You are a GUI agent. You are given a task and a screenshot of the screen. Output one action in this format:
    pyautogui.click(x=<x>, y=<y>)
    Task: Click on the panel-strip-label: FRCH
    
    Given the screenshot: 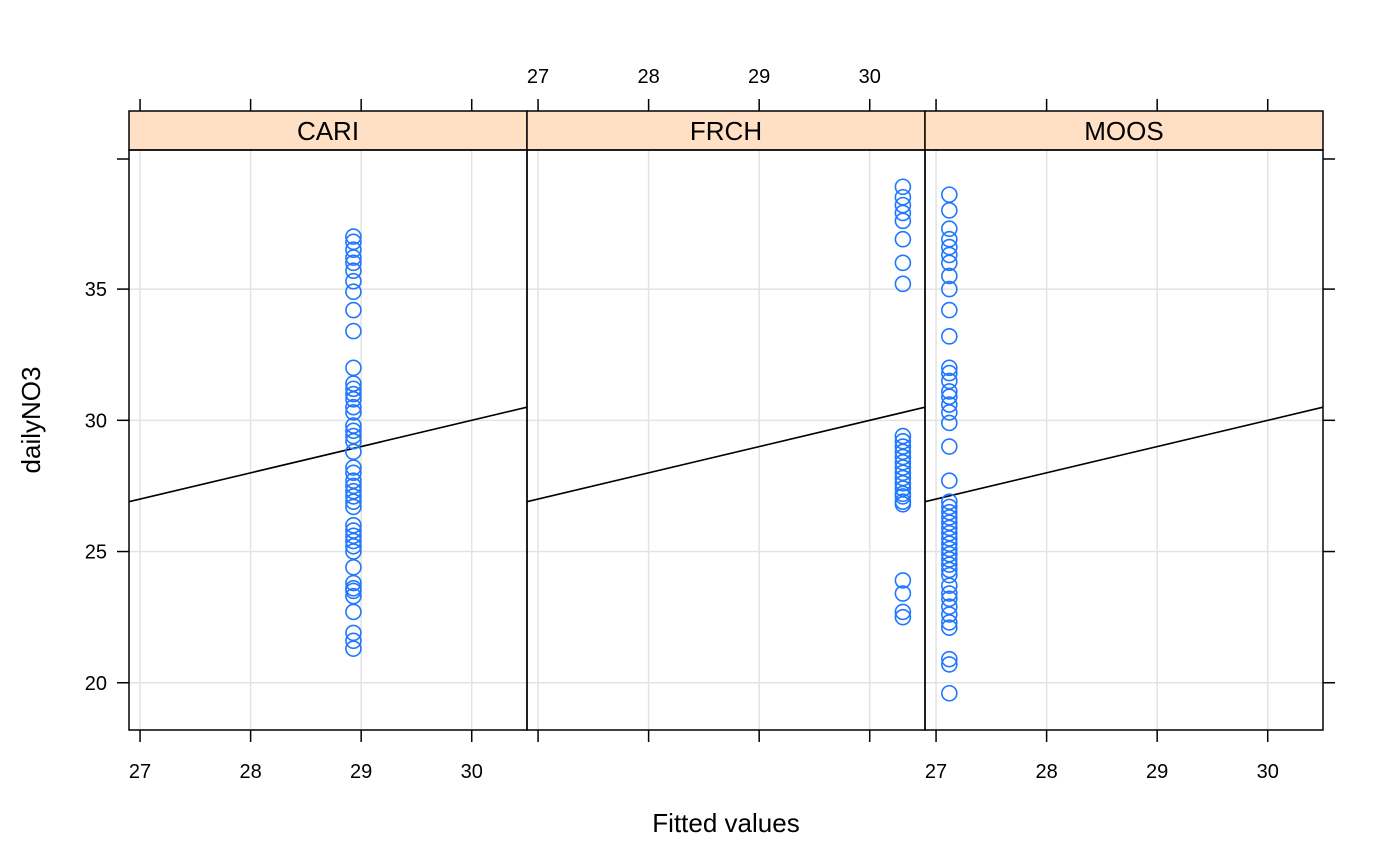 What is the action you would take?
    pyautogui.click(x=726, y=131)
    